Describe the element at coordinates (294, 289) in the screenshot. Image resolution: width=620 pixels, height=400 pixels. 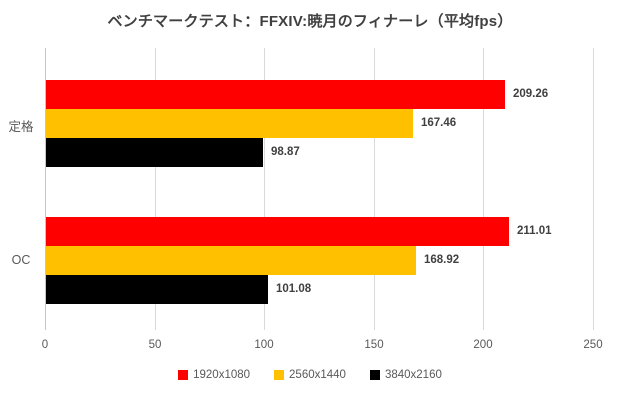
I see `value-label: 101.08` at that location.